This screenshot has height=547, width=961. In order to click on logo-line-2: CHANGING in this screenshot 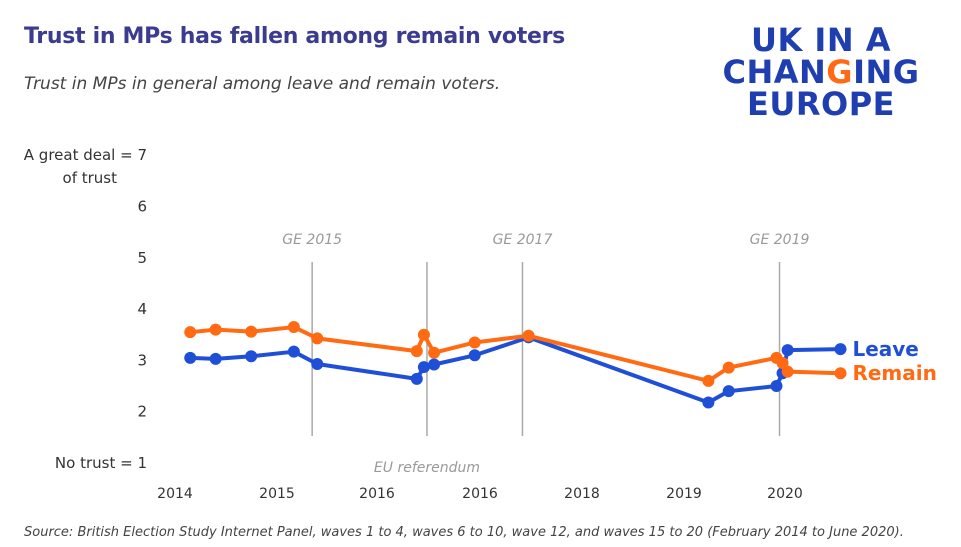, I will do `click(821, 72)`.